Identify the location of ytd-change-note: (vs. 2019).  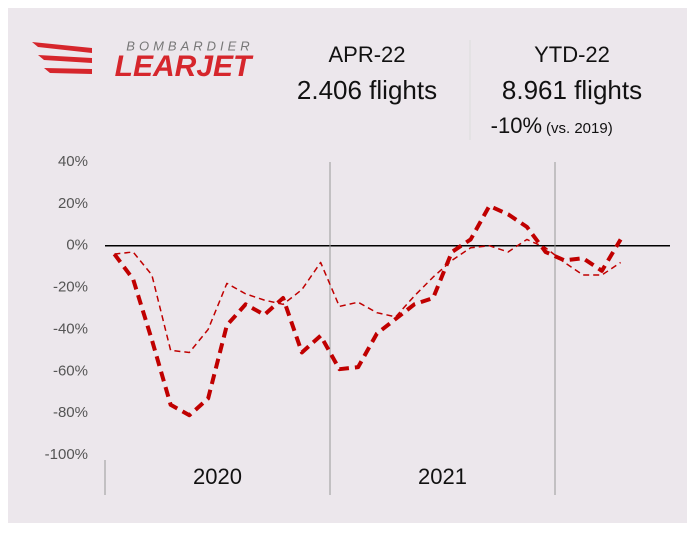
(579, 128).